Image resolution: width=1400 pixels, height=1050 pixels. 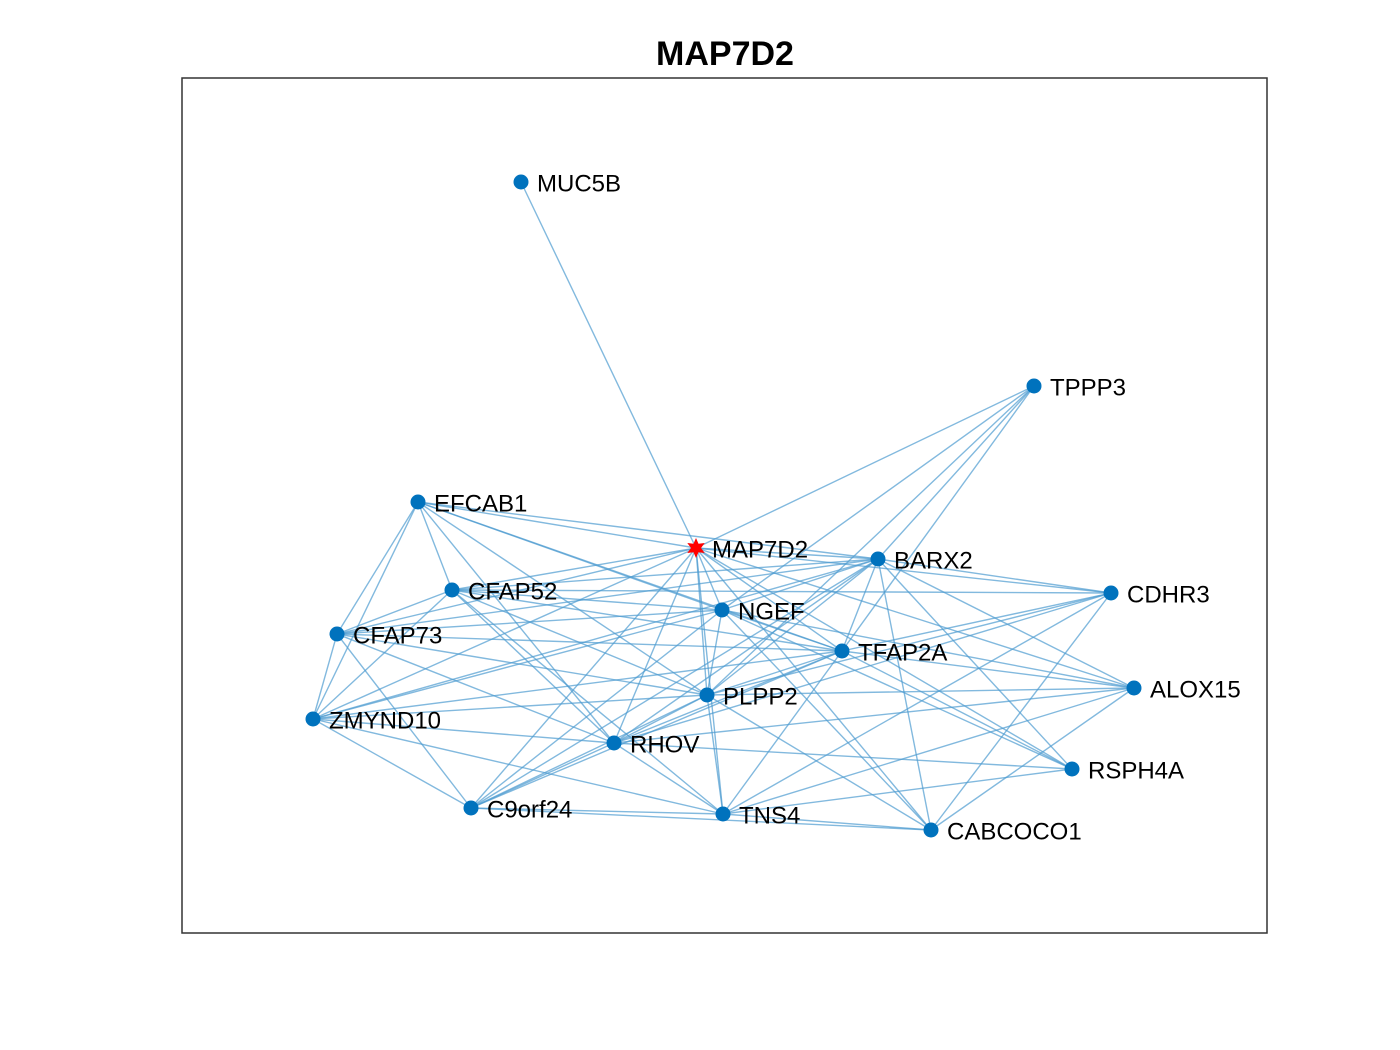 What do you see at coordinates (902, 652) in the screenshot?
I see `node-label: TFAP2A` at bounding box center [902, 652].